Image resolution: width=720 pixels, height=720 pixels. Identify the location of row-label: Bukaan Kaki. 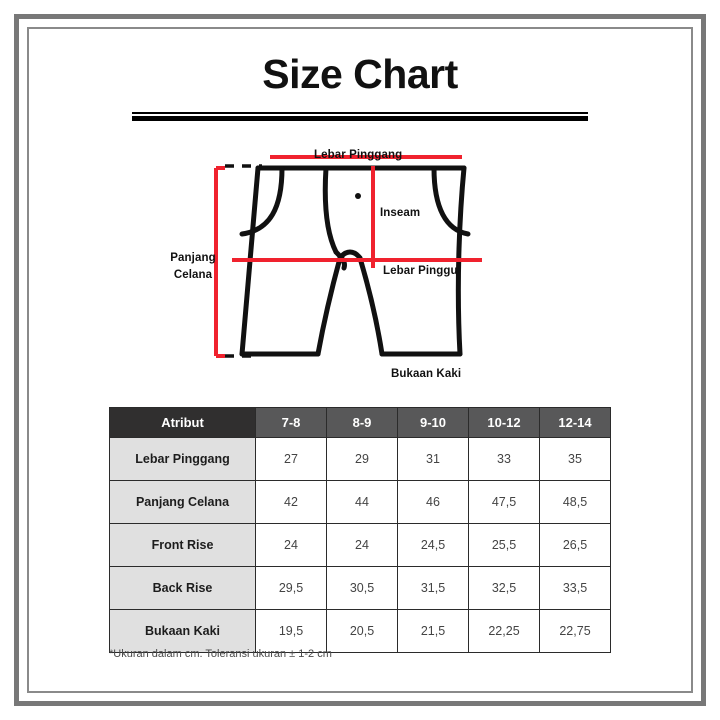
(182, 631).